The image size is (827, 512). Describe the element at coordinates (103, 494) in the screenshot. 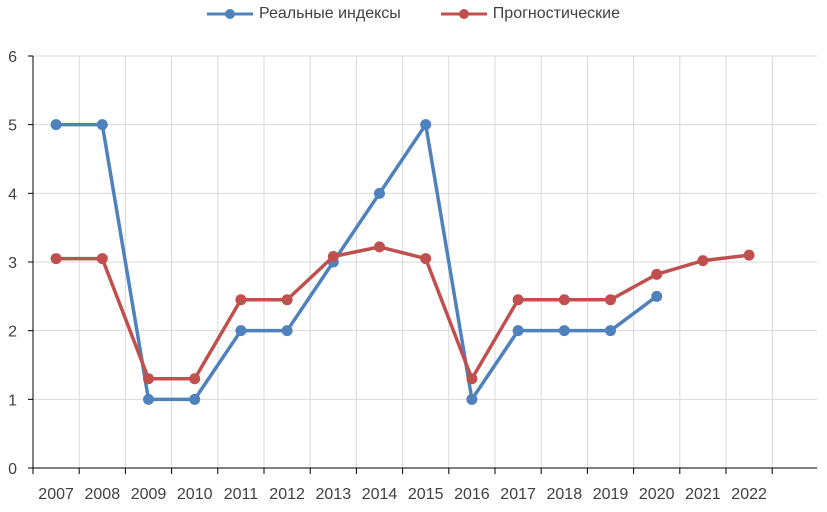

I see `x-tick-label: 2008` at that location.